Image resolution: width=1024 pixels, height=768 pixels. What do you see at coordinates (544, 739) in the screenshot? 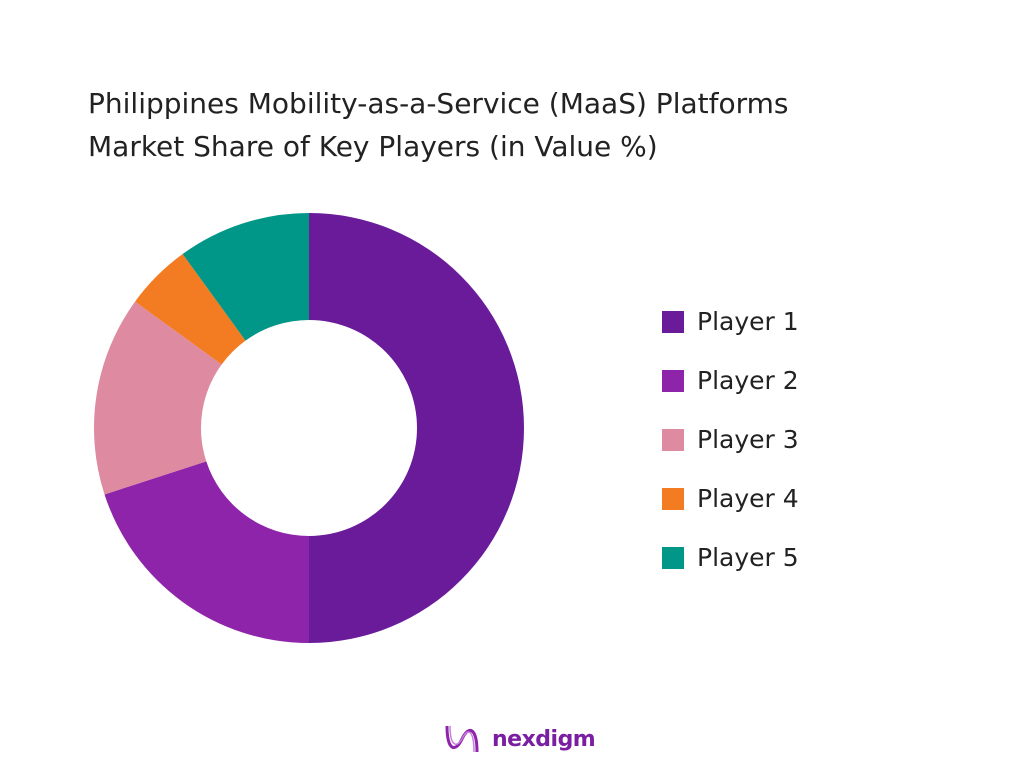
I see `brand-name: nexdigm` at bounding box center [544, 739].